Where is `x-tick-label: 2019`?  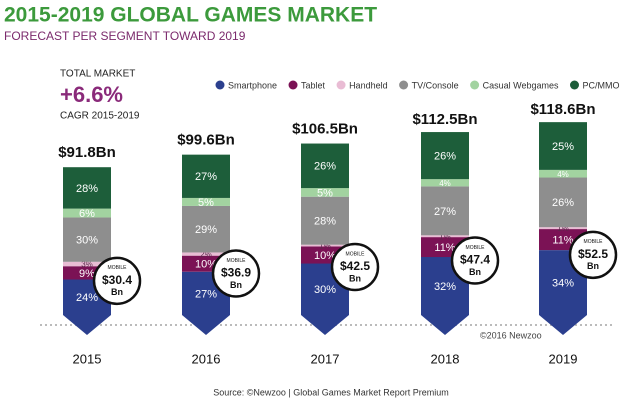 x-tick-label: 2019 is located at coordinates (563, 358).